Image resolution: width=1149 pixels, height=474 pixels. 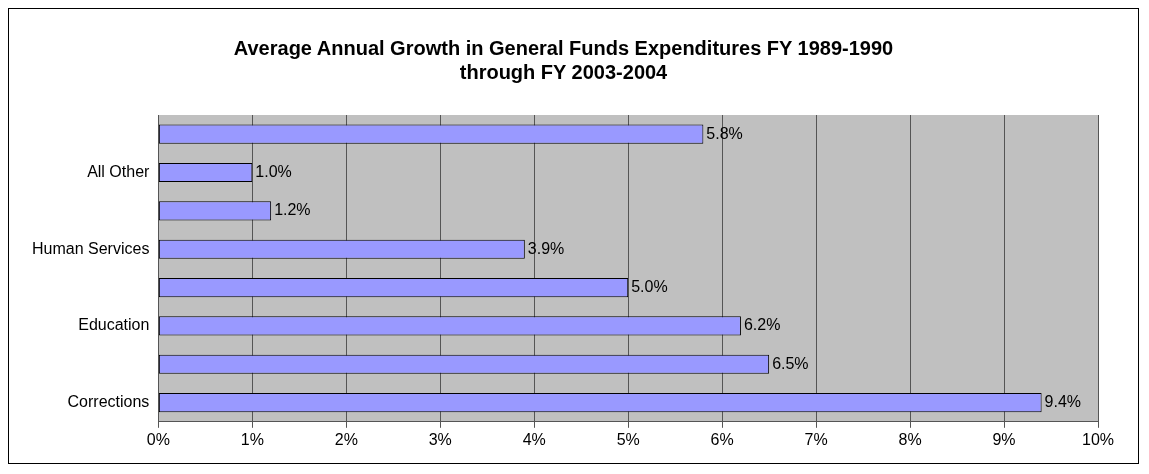 I want to click on chart-title: Average Annual Growth in General Funds Expenditures FY 1989-1990 through FY 2003-2004, so click(x=563, y=59).